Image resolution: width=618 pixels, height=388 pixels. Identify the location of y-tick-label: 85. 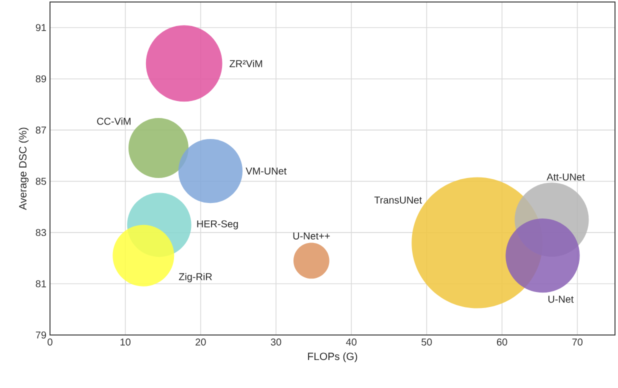
(41, 181).